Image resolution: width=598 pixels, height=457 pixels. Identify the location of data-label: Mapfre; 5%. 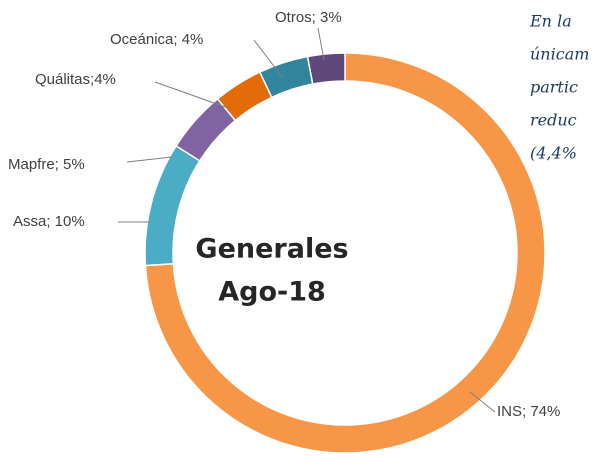
(46, 164).